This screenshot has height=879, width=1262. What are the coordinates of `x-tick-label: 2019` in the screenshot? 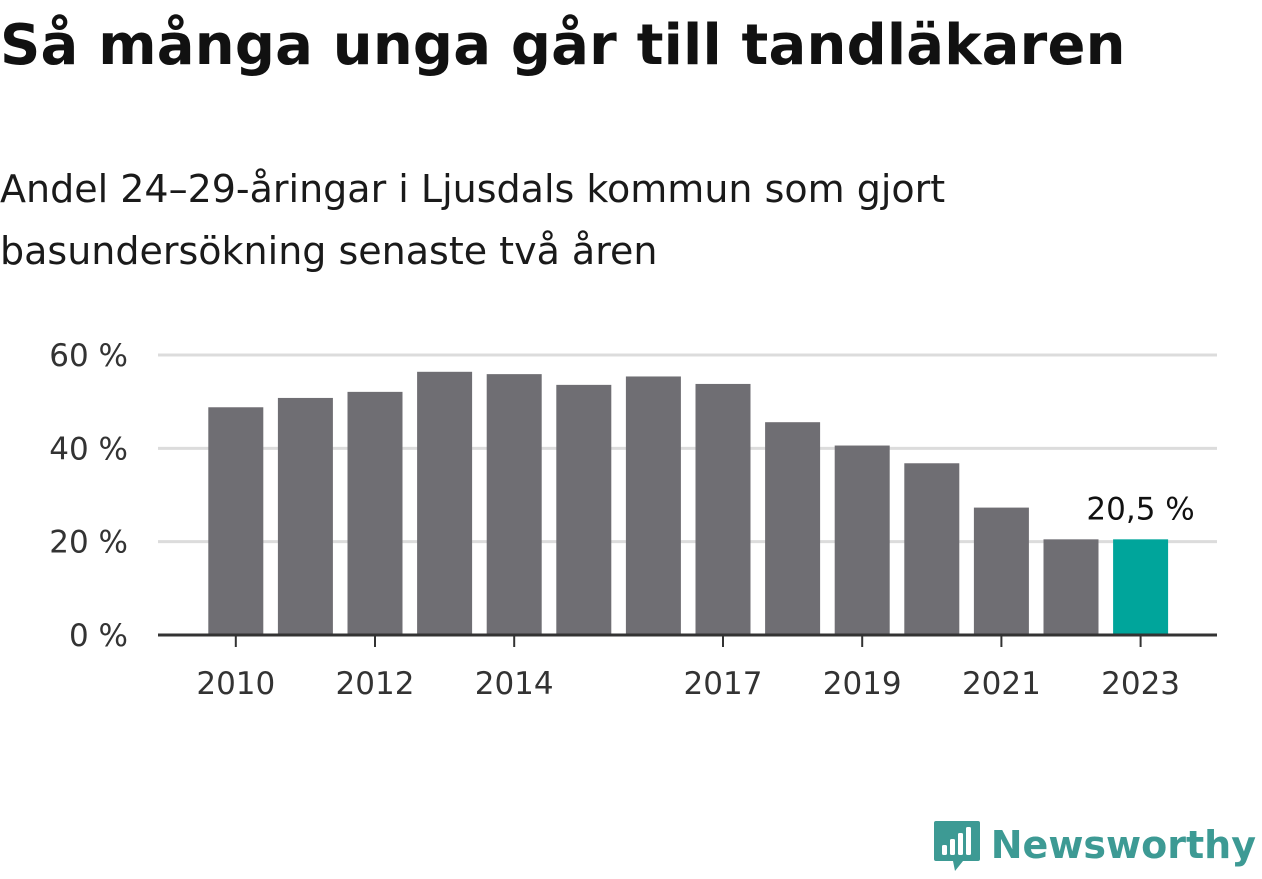 It's located at (862, 684).